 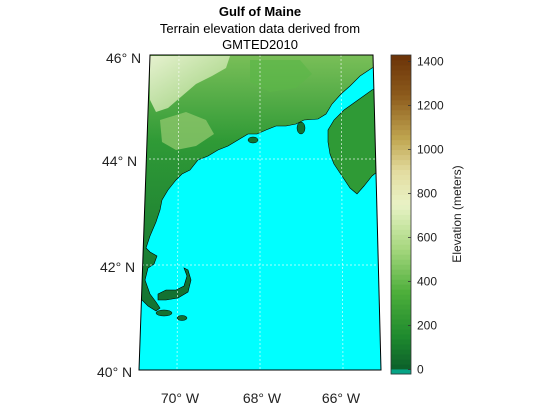 I want to click on island-marthas-vineyard, so click(x=164, y=313).